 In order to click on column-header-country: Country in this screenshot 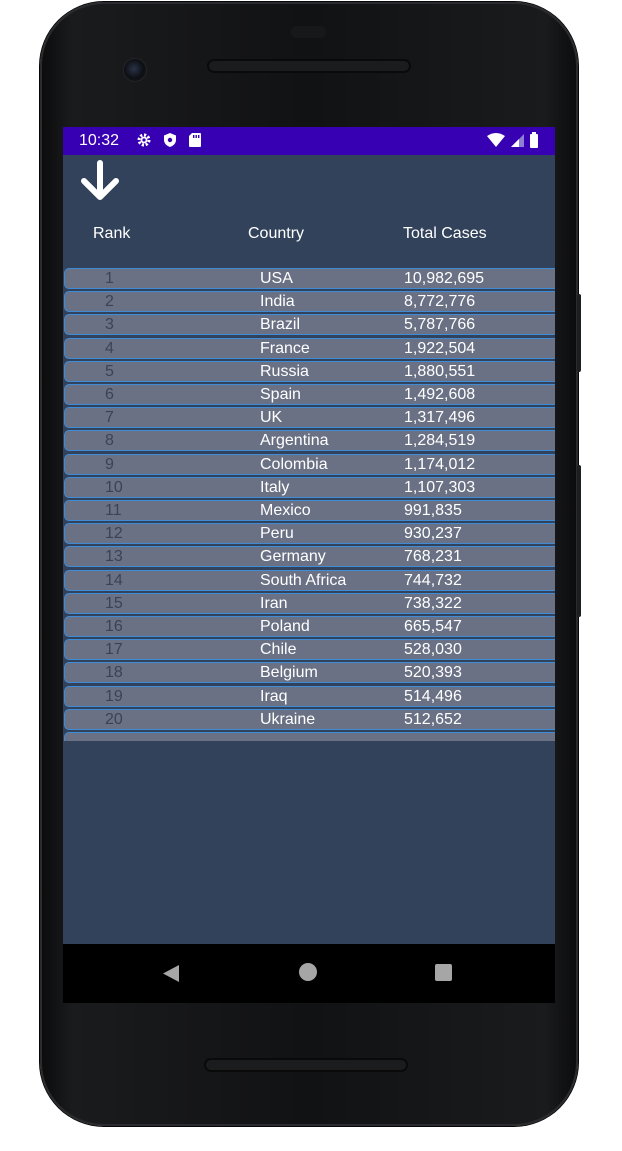, I will do `click(276, 233)`.